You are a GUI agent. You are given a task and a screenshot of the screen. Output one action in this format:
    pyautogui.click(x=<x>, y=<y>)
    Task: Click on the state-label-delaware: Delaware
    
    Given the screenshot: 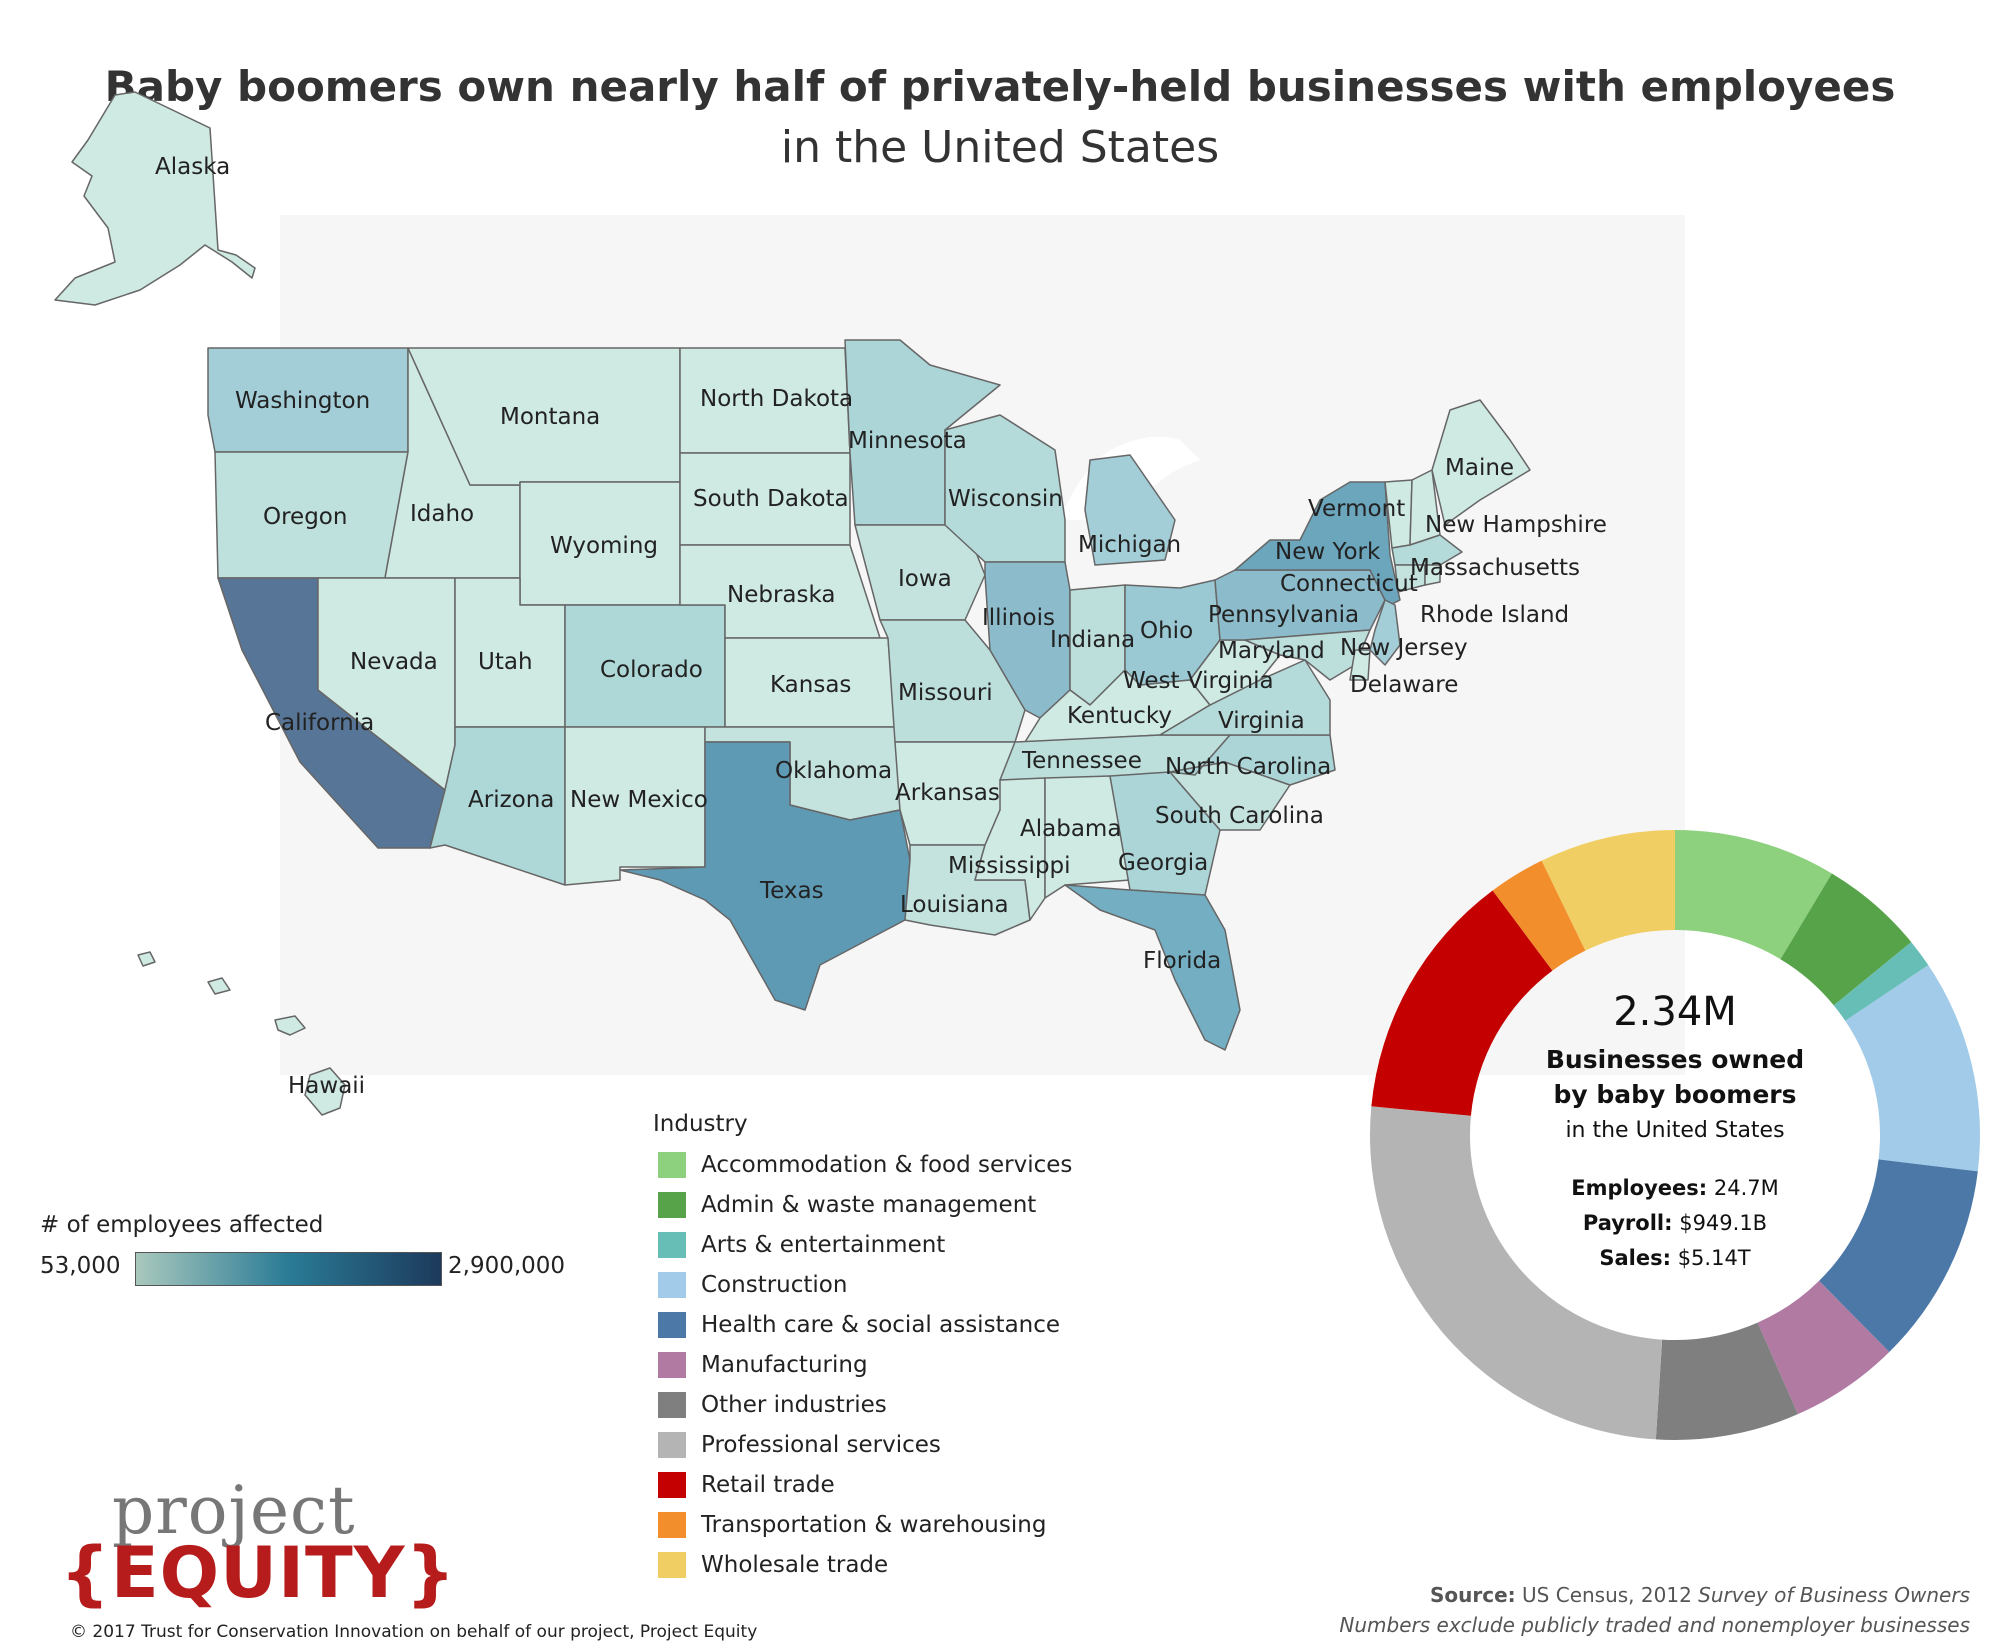 What is the action you would take?
    pyautogui.click(x=1404, y=685)
    